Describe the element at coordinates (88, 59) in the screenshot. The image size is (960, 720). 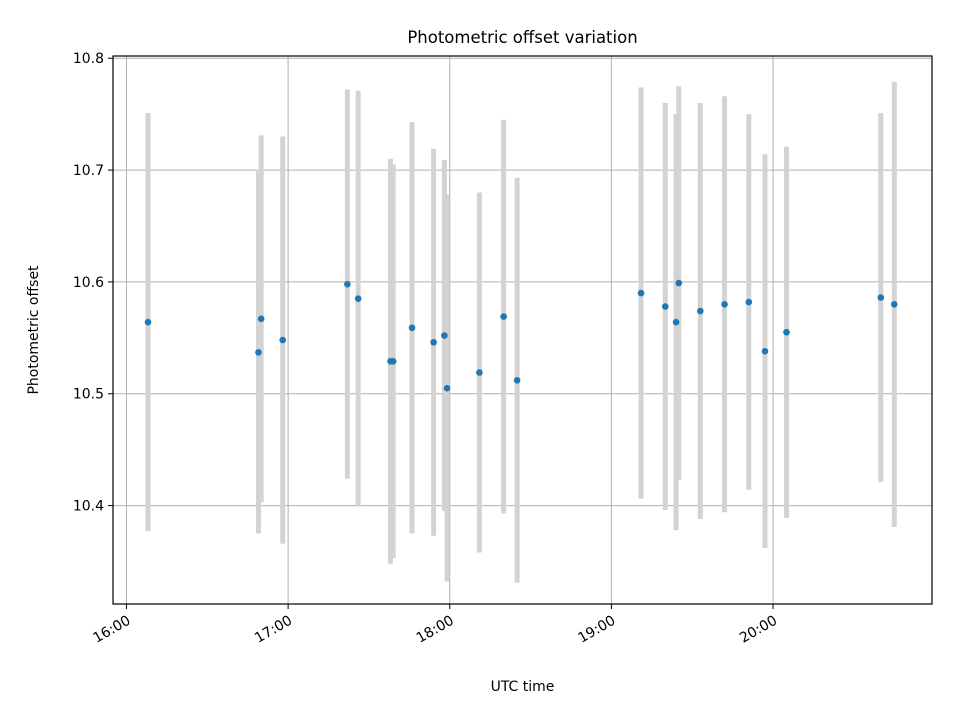
I see `y-tick-label: 10.8` at that location.